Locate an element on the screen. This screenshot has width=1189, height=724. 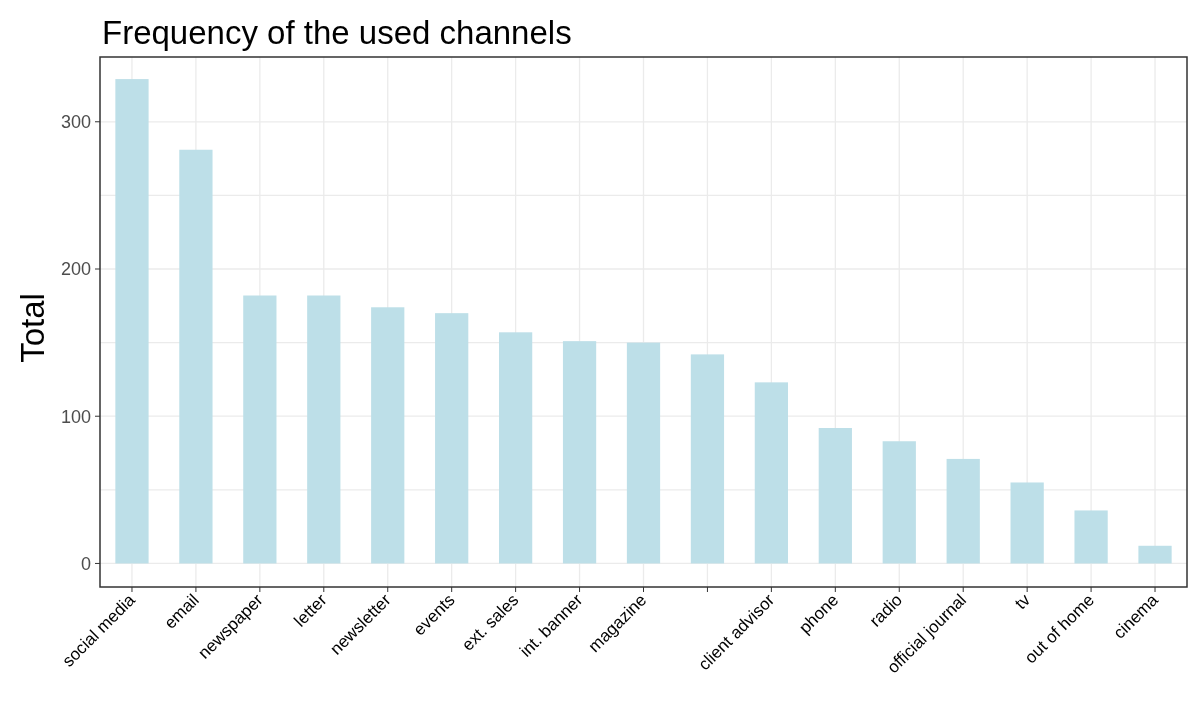
y-tick-label: 200 is located at coordinates (75, 269).